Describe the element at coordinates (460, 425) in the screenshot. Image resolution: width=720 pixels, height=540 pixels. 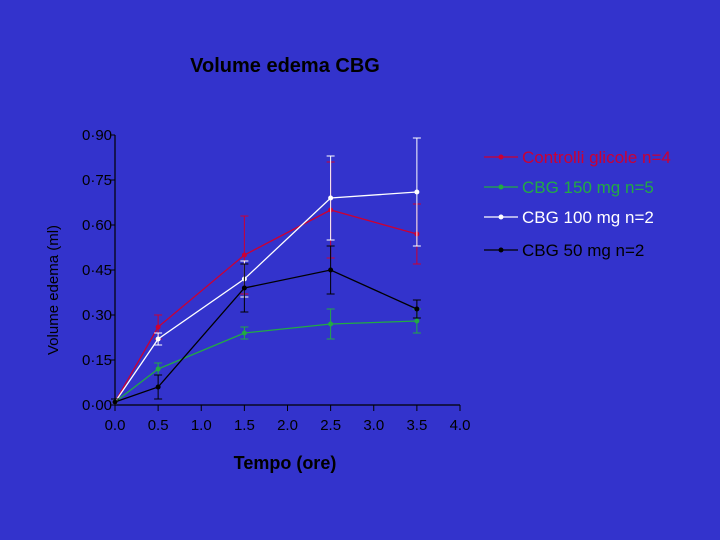
I see `x-tick-label-8: 4.0` at that location.